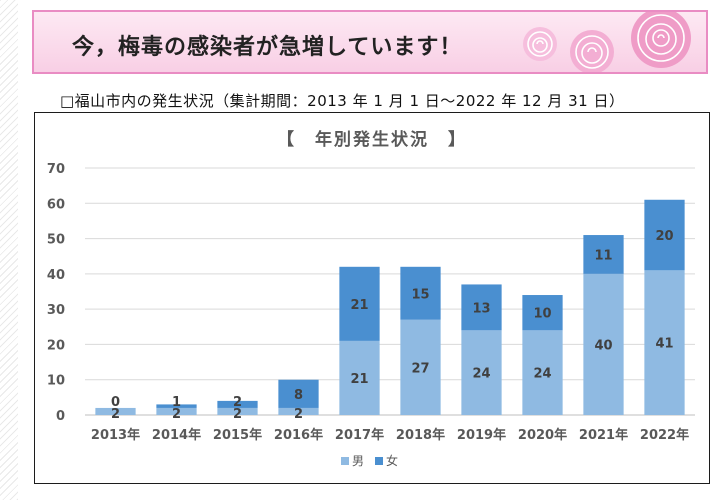 The height and width of the screenshot is (500, 725). I want to click on x-tick-label: 2014年, so click(176, 435).